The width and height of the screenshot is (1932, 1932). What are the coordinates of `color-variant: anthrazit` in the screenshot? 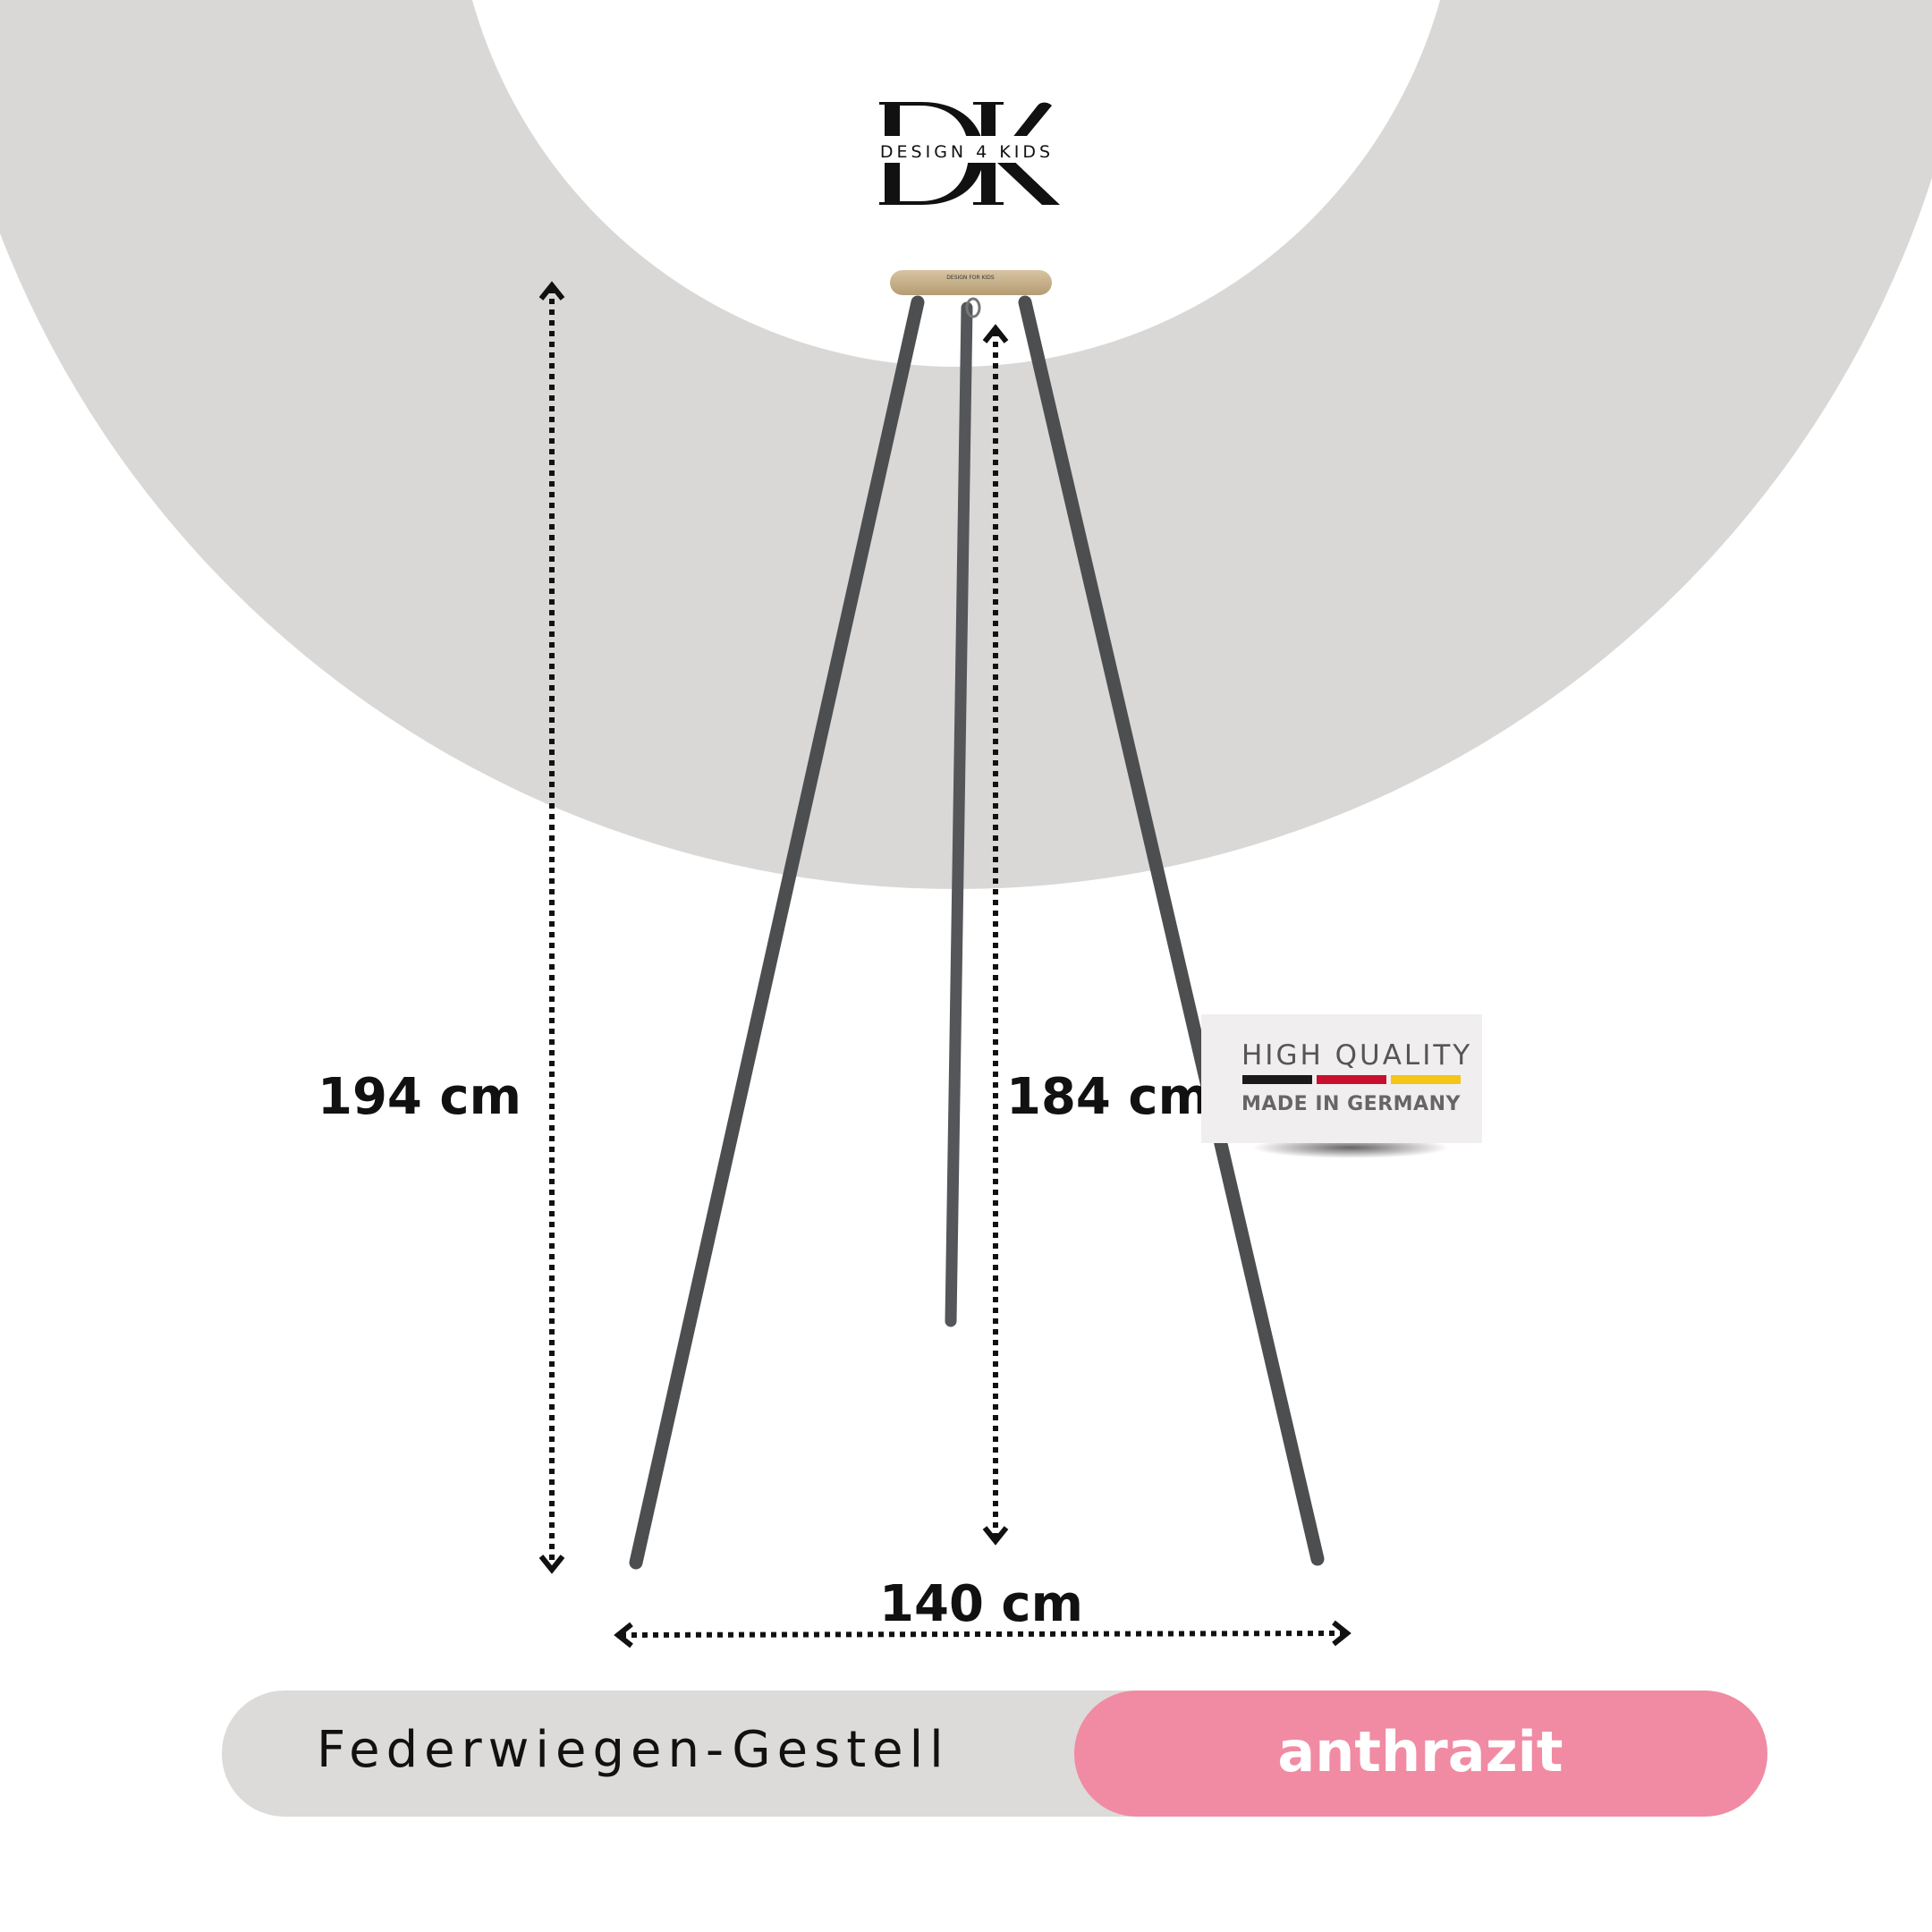 It's located at (1420, 1751).